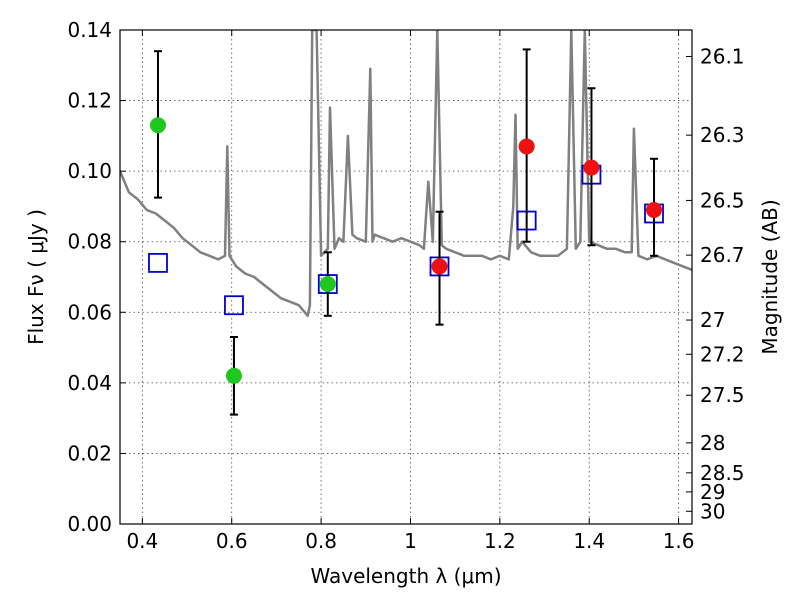 The image size is (800, 600). I want to click on y-tick-label: 0.04, so click(89, 383).